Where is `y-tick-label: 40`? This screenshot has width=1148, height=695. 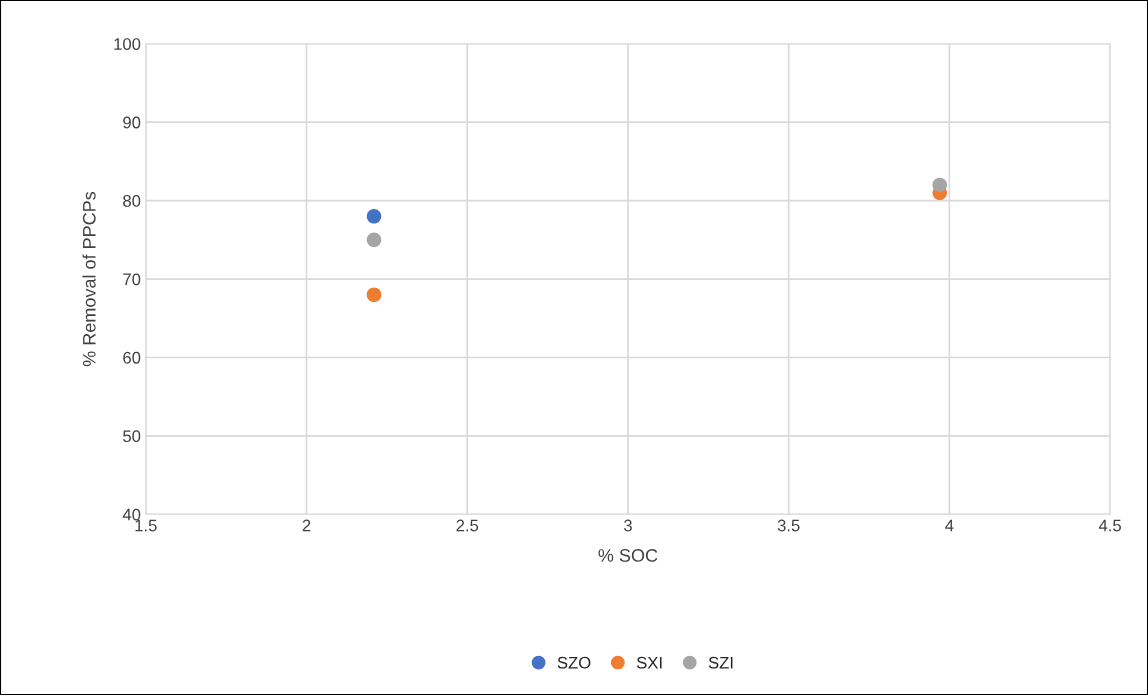
y-tick-label: 40 is located at coordinates (131, 514).